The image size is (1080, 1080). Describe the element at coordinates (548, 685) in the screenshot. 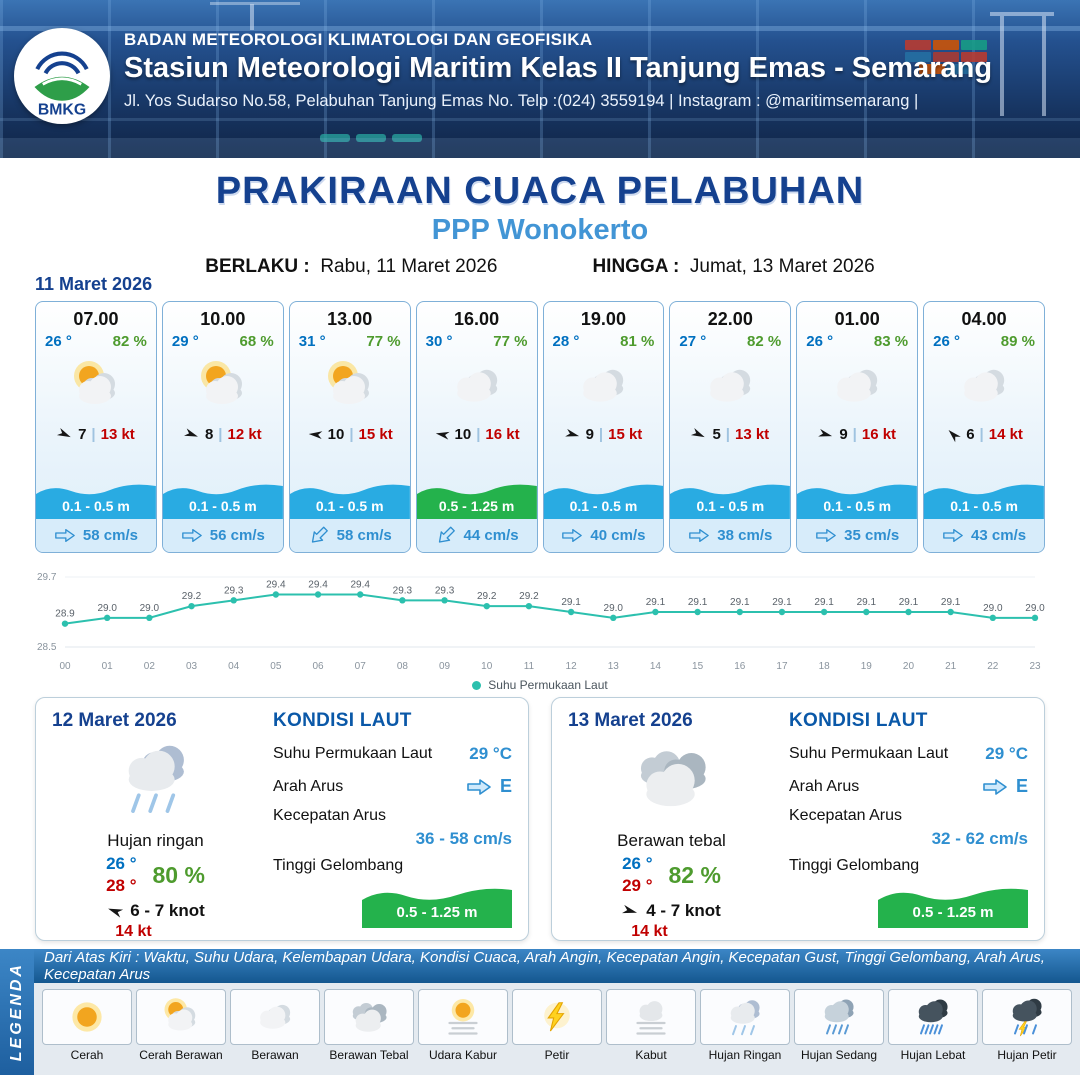

I see `chart-legend-label: Suhu Permukaan Laut` at that location.